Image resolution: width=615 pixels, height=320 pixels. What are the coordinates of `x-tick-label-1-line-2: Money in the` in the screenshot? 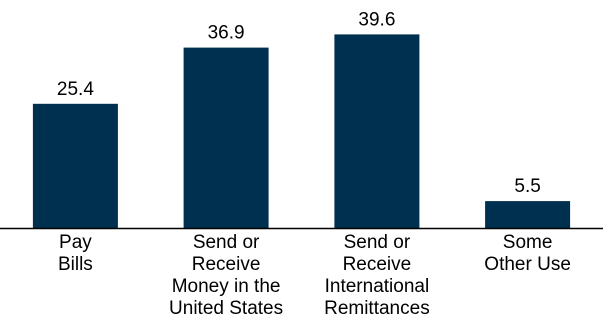 It's located at (226, 286).